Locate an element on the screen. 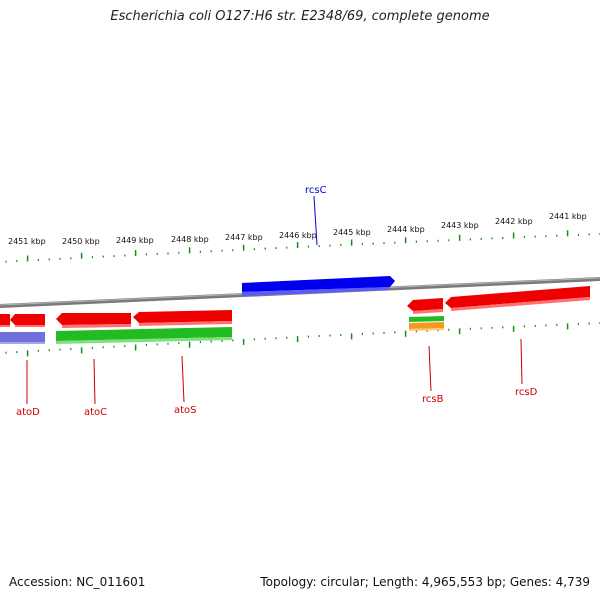 The height and width of the screenshot is (600, 600). reverse-gene-atoD-left is located at coordinates (5, 320).